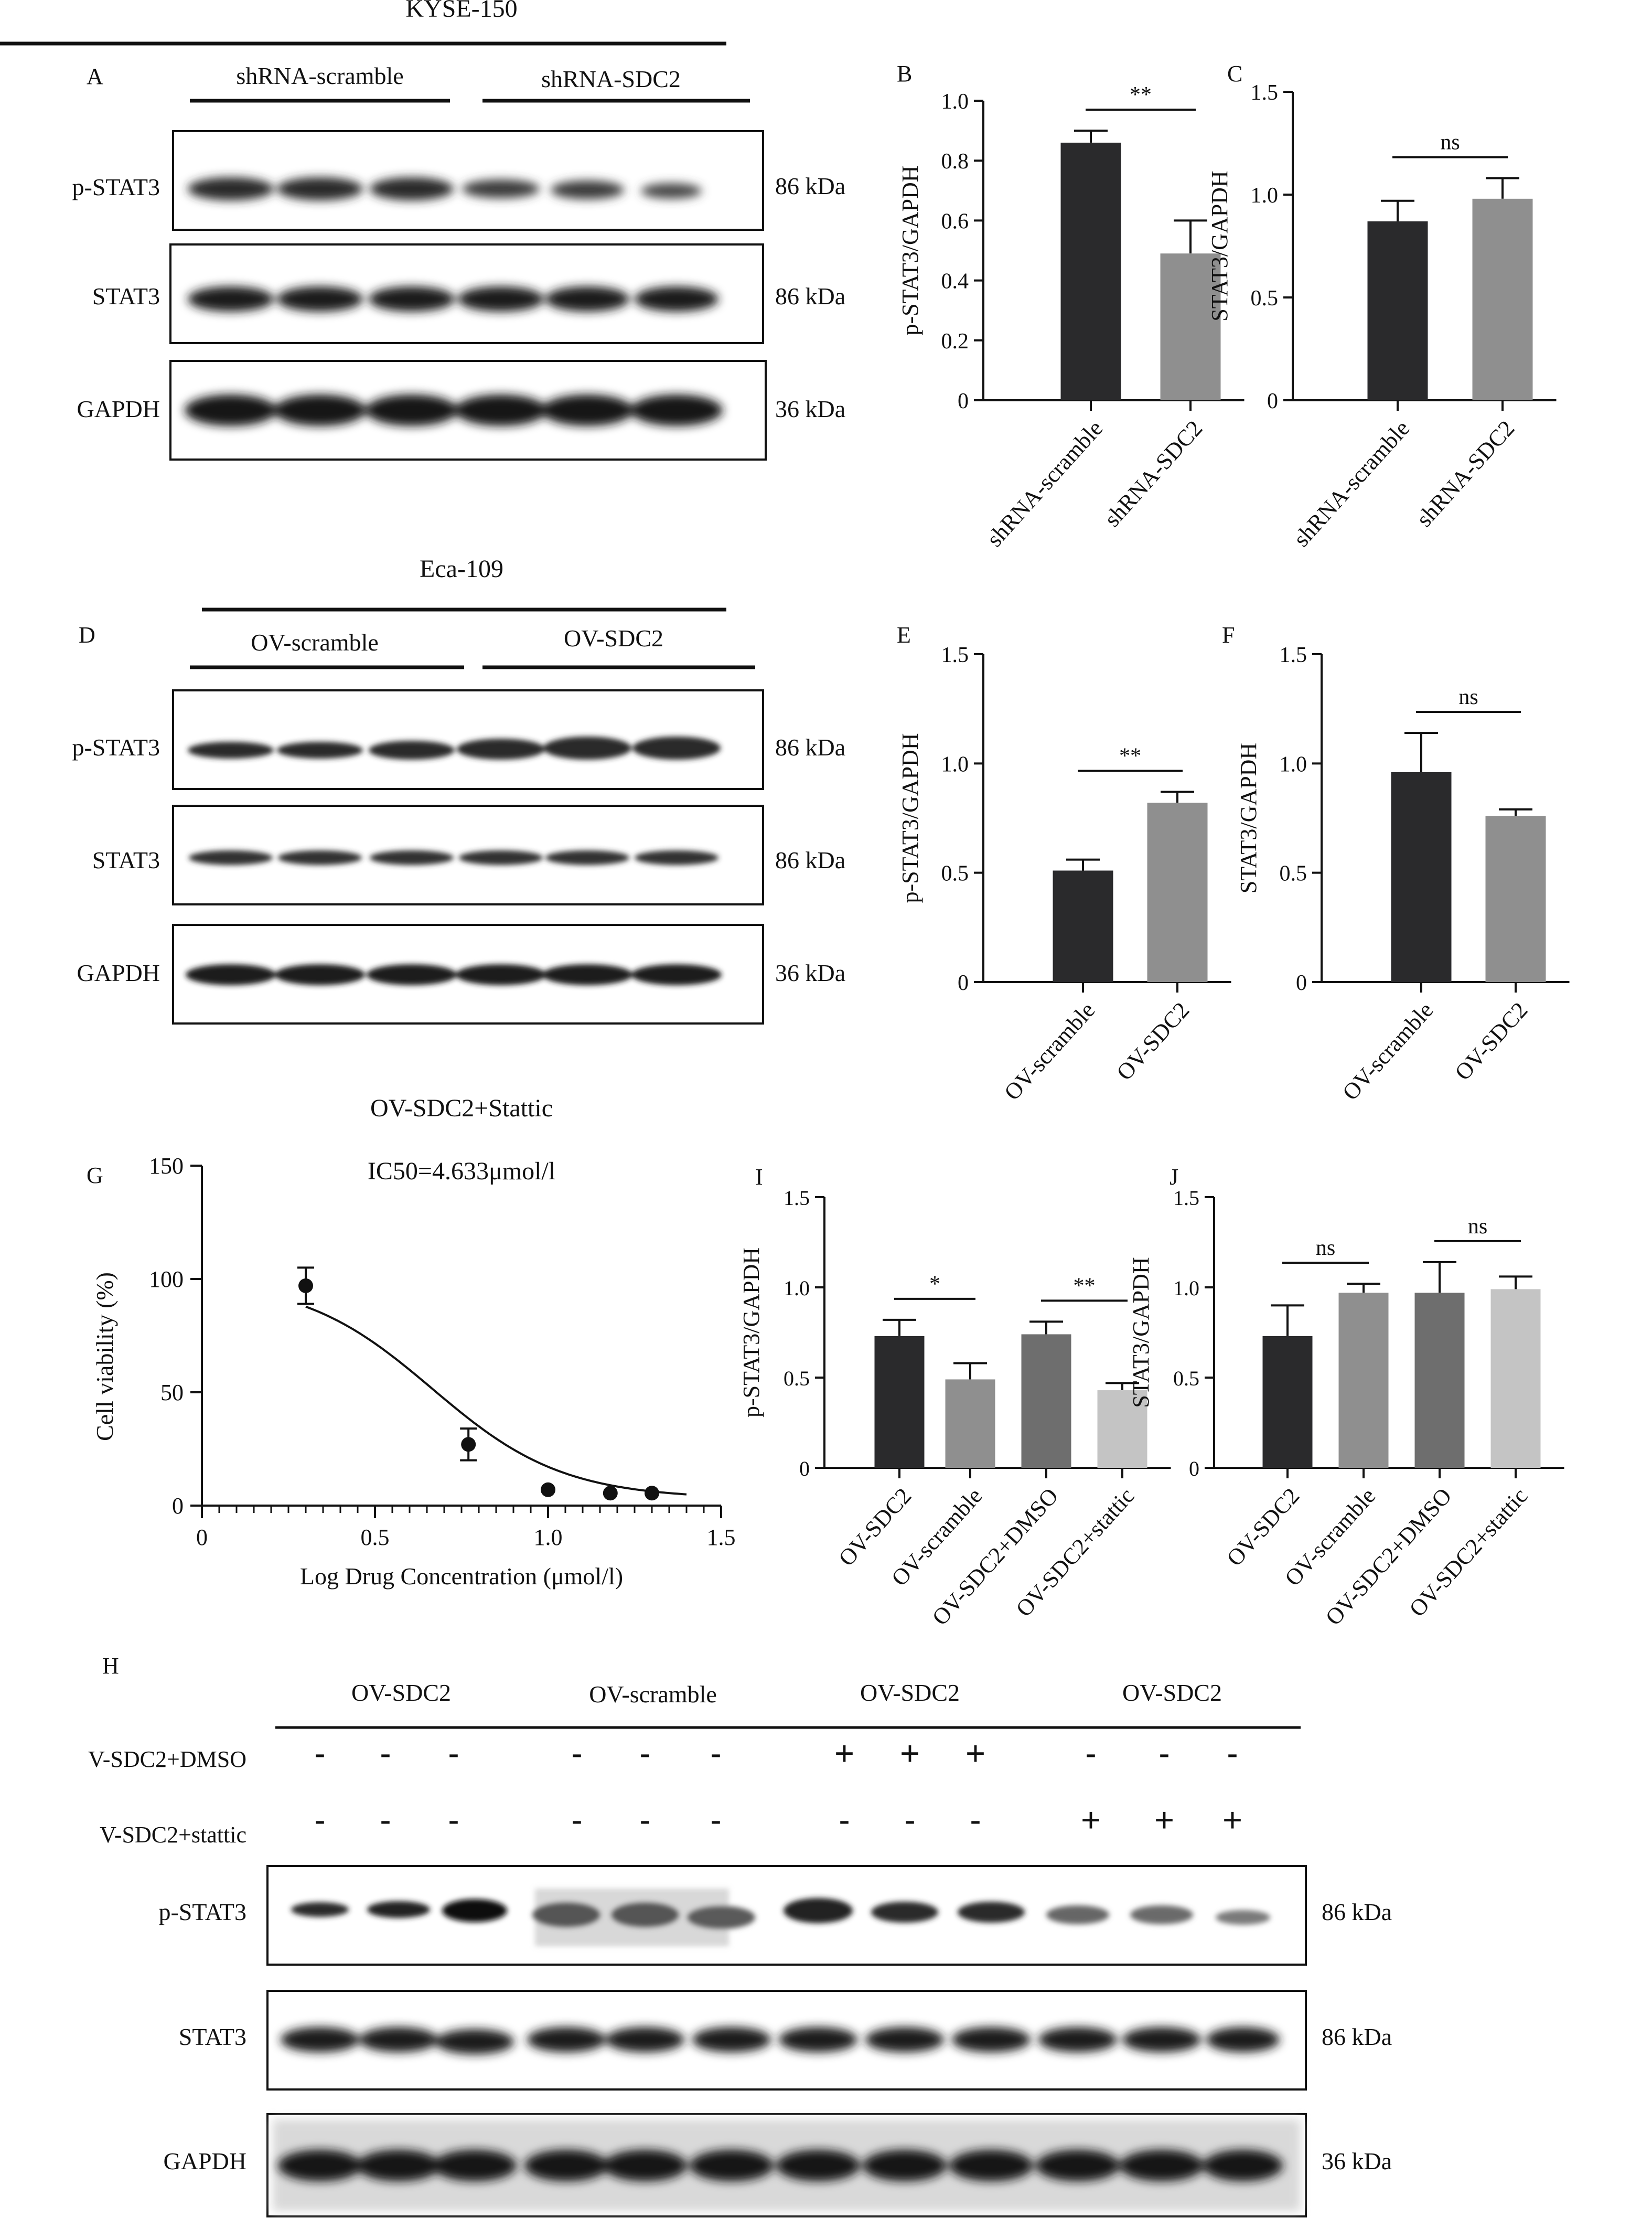 The height and width of the screenshot is (2218, 1652). What do you see at coordinates (496, 1400) in the screenshot?
I see `fit-curve` at bounding box center [496, 1400].